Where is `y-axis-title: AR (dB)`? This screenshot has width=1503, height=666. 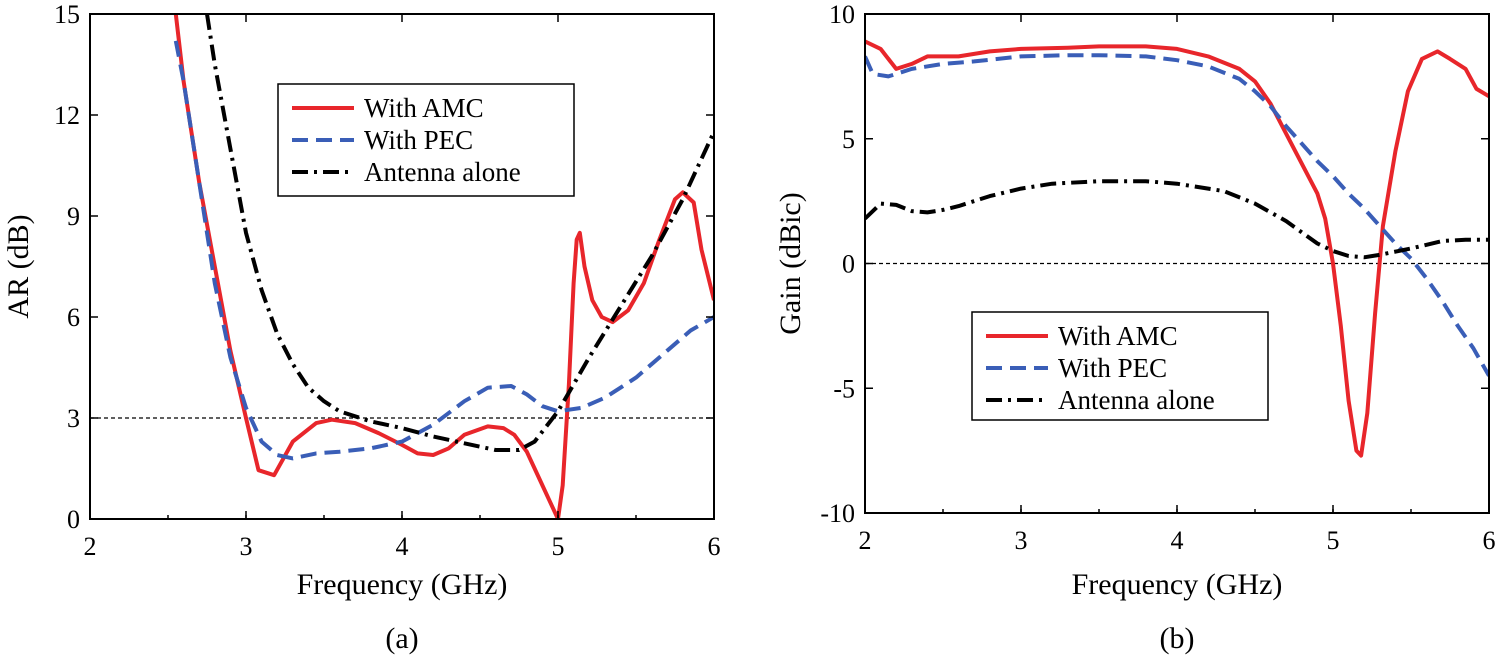
y-axis-title: AR (dB) is located at coordinates (18, 266).